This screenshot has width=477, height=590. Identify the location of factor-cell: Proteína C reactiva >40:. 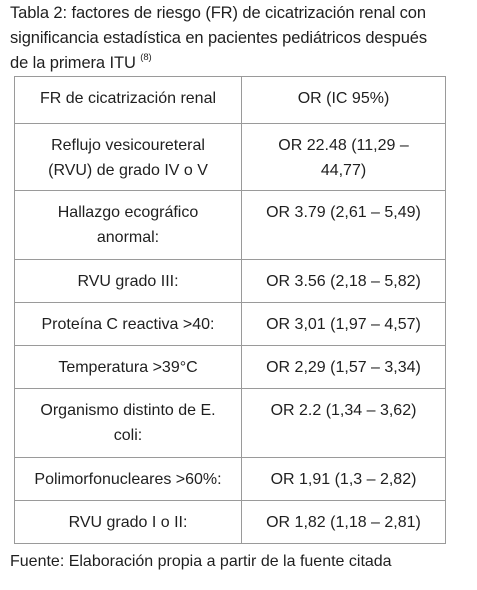
(128, 324).